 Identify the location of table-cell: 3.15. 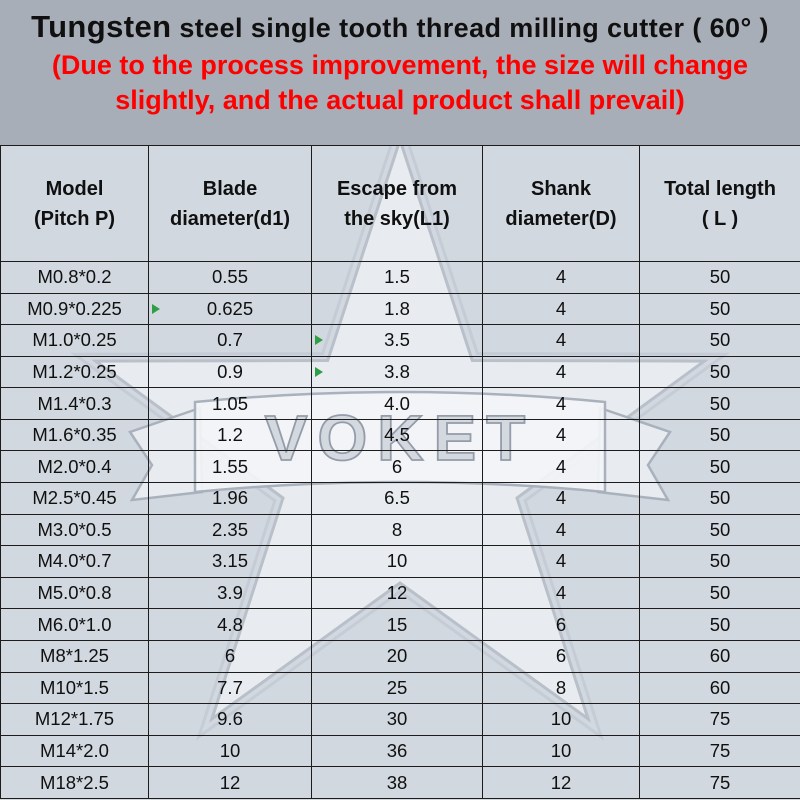
(230, 561).